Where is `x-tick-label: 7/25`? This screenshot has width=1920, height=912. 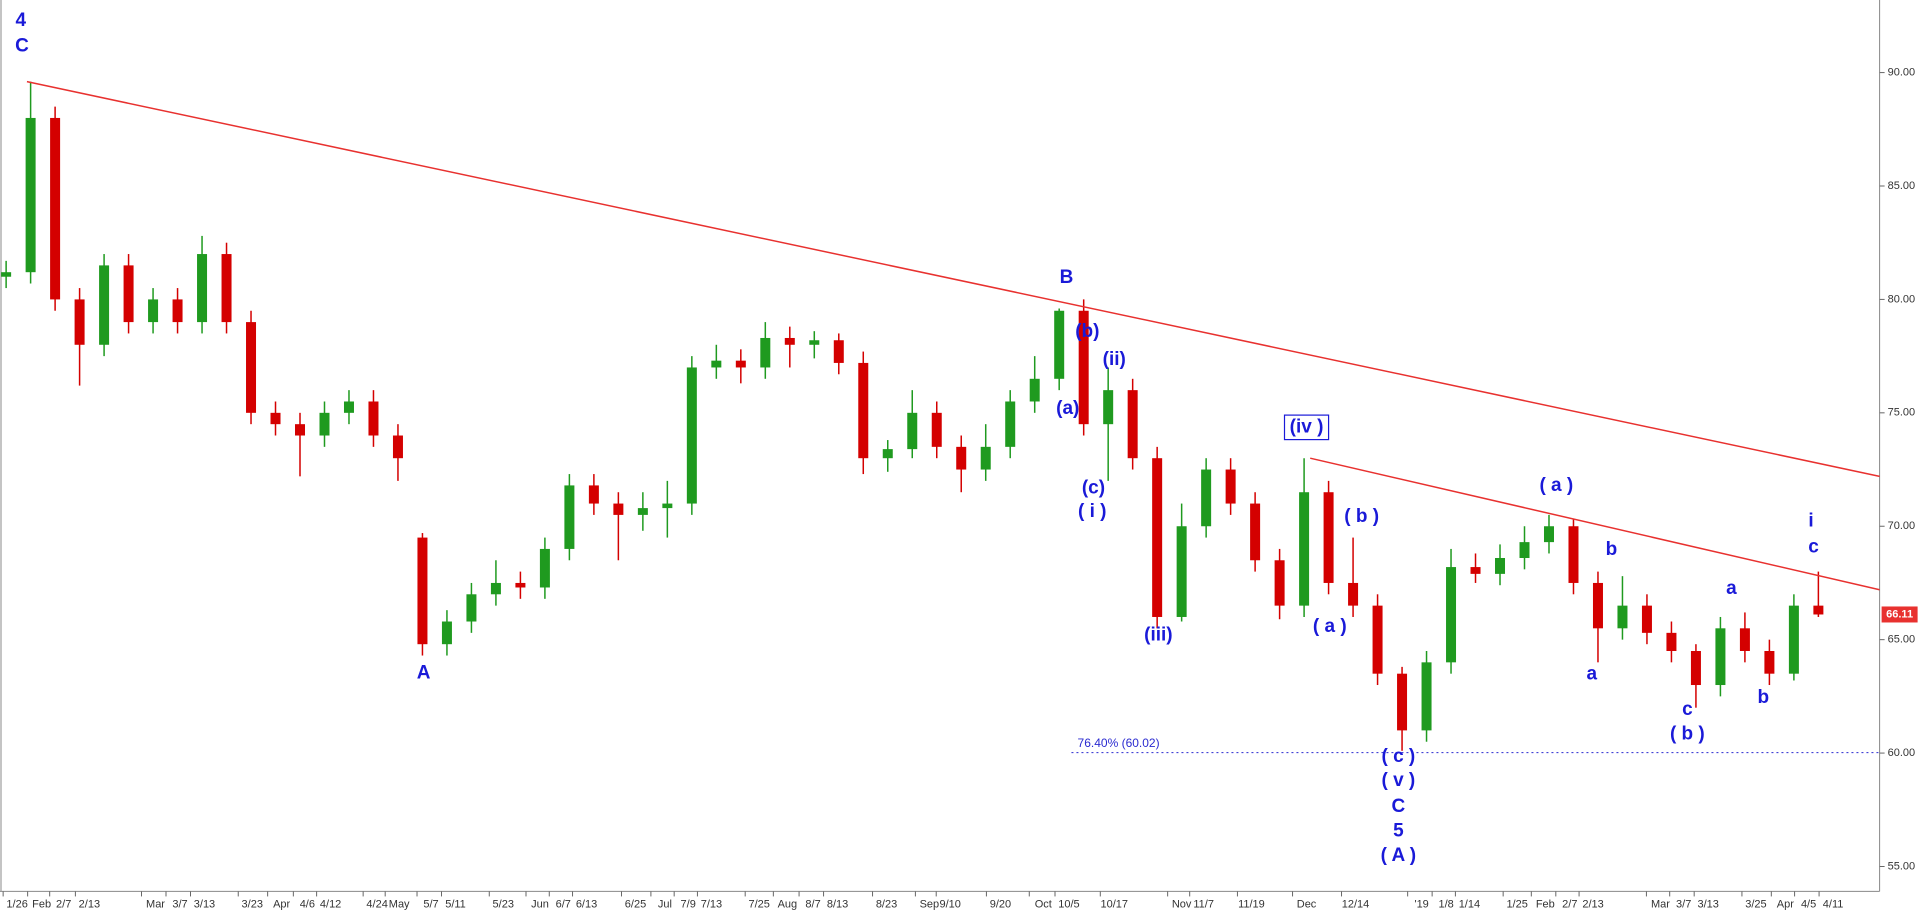 x-tick-label: 7/25 is located at coordinates (758, 904).